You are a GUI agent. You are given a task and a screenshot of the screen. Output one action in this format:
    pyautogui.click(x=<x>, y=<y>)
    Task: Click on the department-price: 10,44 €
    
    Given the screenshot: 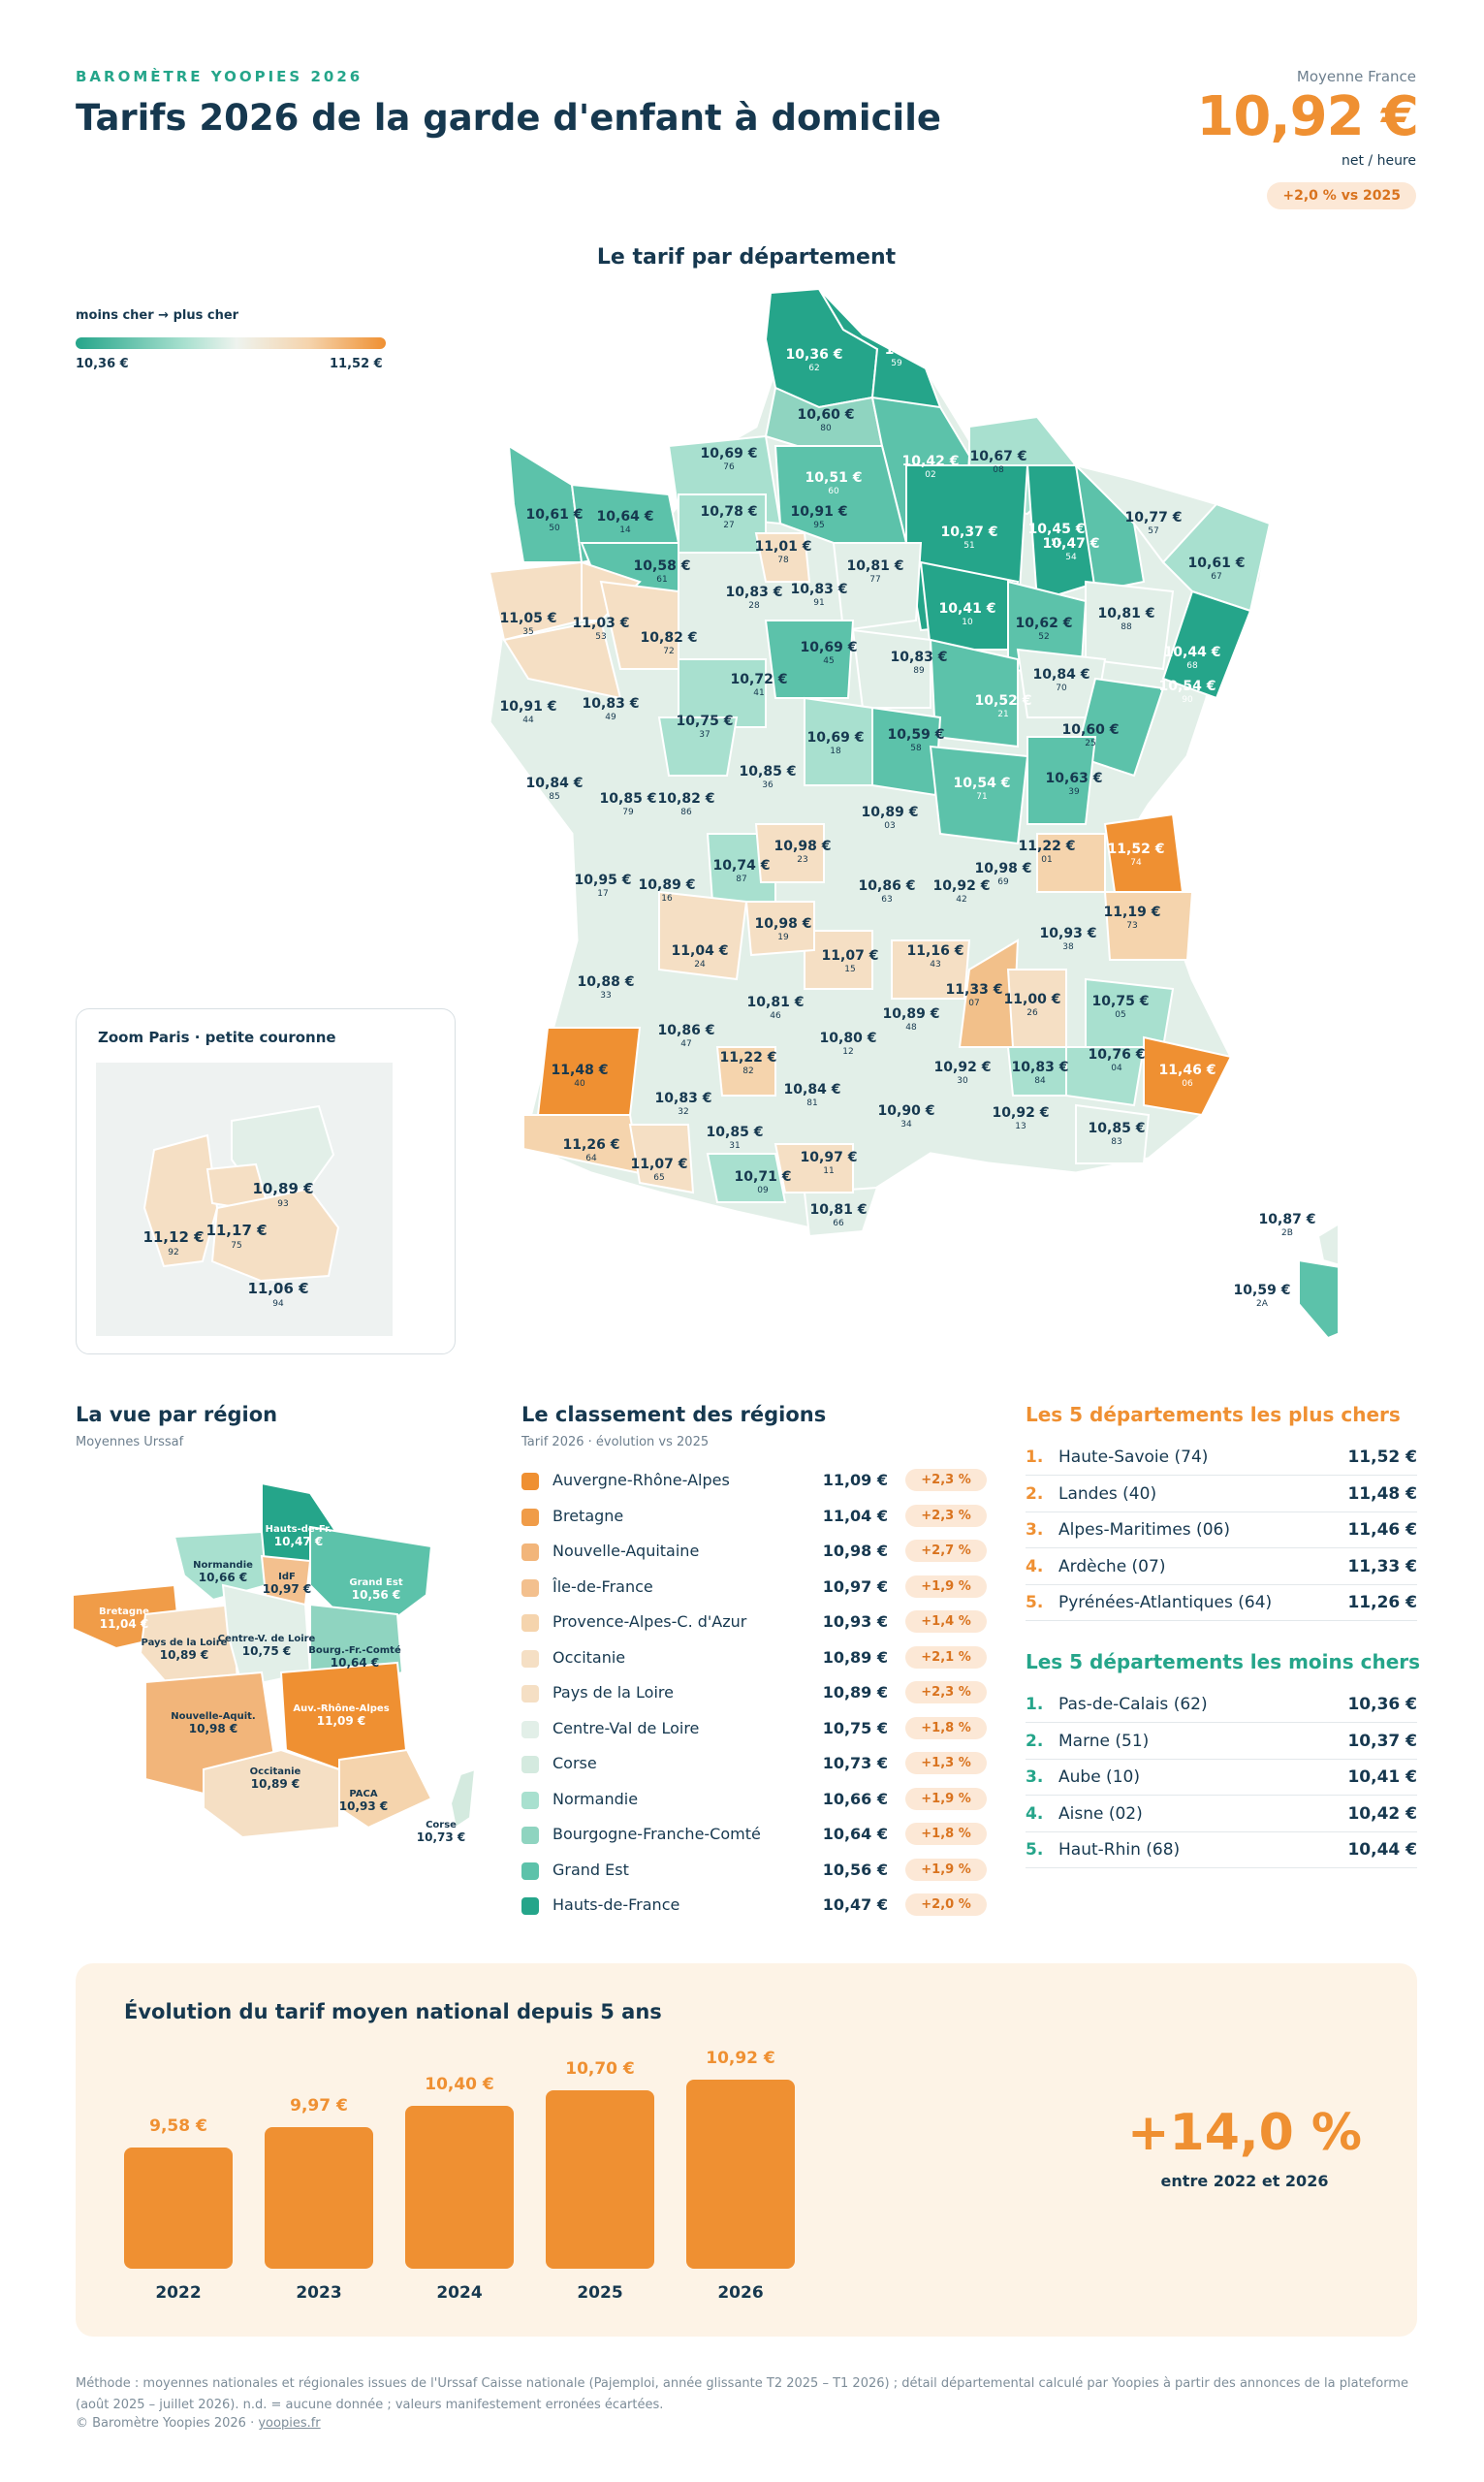 What is the action you would take?
    pyautogui.click(x=1382, y=1850)
    